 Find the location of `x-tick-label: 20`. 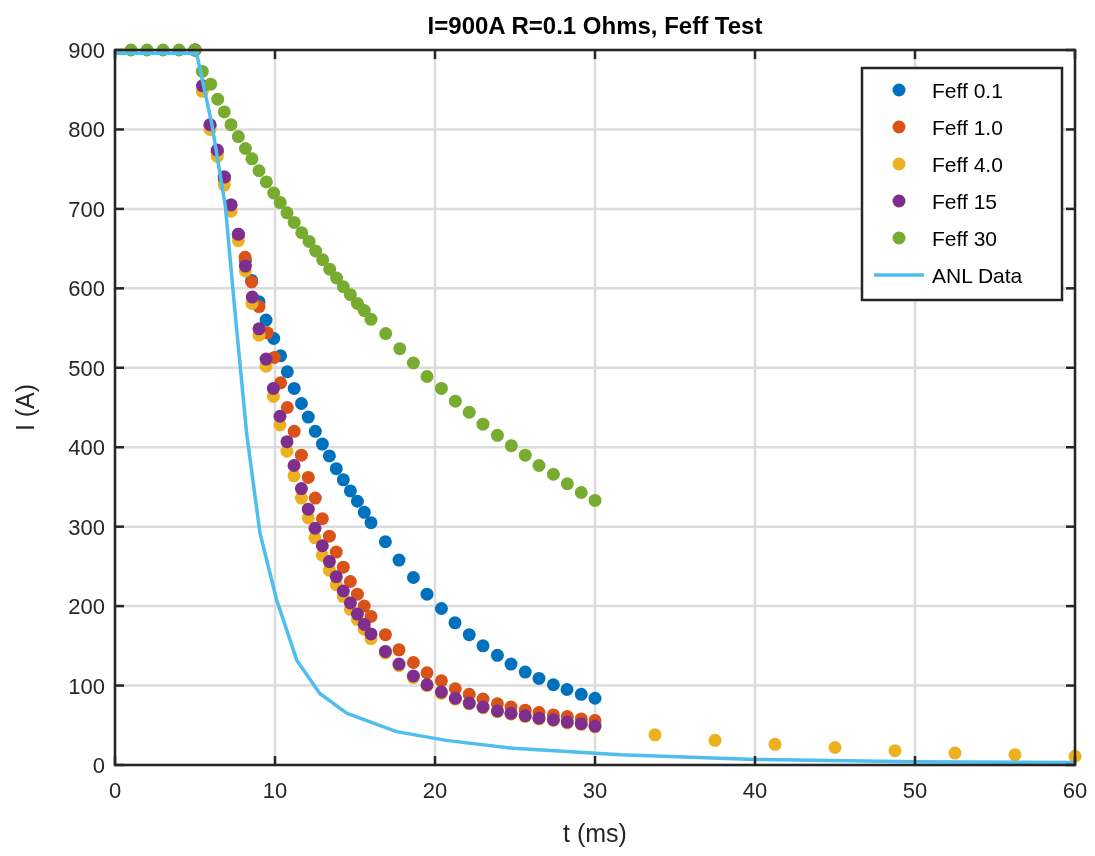

x-tick-label: 20 is located at coordinates (435, 790).